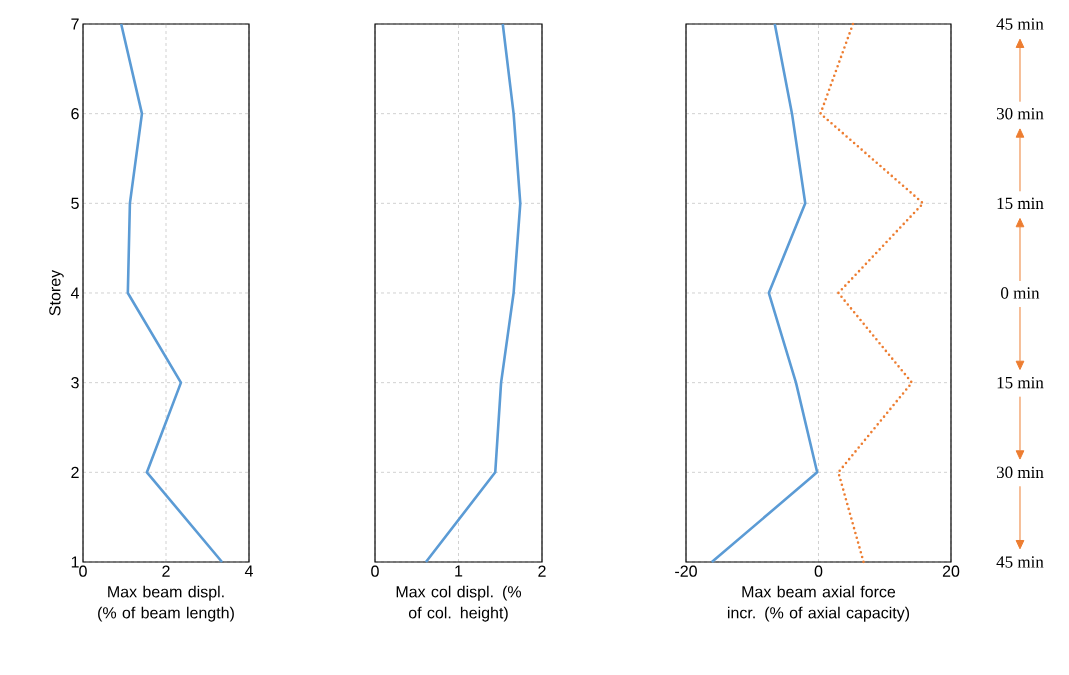 The image size is (1069, 675). What do you see at coordinates (75, 203) in the screenshot?
I see `y-tick-label: 5` at bounding box center [75, 203].